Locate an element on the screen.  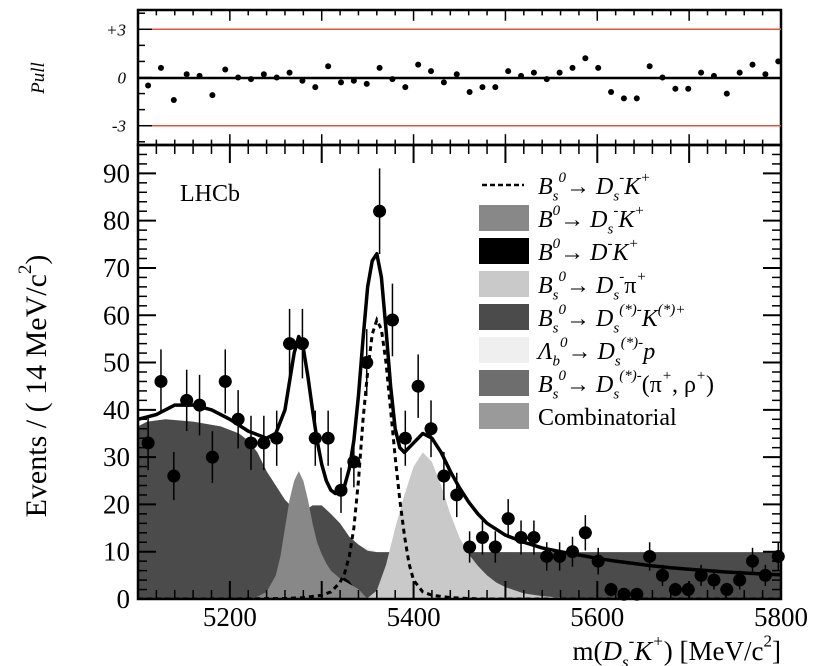
y-tick-label: 80 is located at coordinates (116, 221).